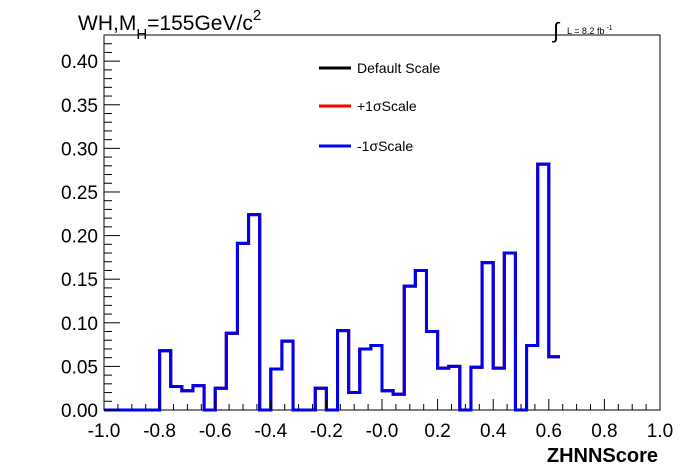 This screenshot has width=696, height=472. What do you see at coordinates (200, 23) in the screenshot?
I see `title-rest: =155GeV/c` at bounding box center [200, 23].